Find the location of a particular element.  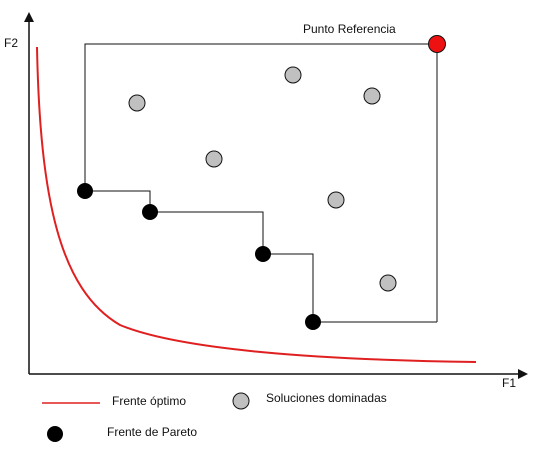

legend-pareto-label: Frente de Pareto is located at coordinates (152, 432).